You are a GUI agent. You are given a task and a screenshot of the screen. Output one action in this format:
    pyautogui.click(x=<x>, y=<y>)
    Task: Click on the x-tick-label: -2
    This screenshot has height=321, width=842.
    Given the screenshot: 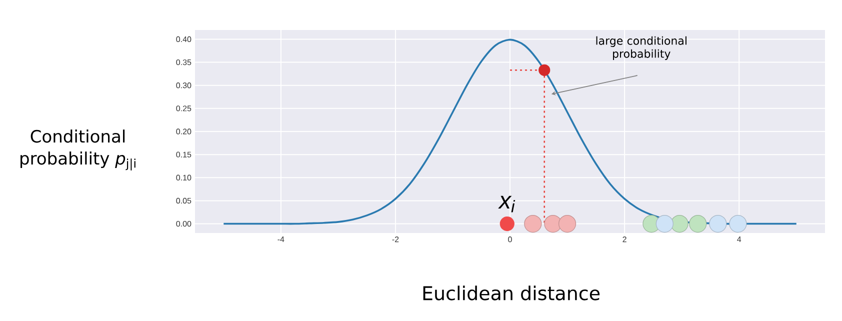 What is the action you would take?
    pyautogui.click(x=395, y=239)
    